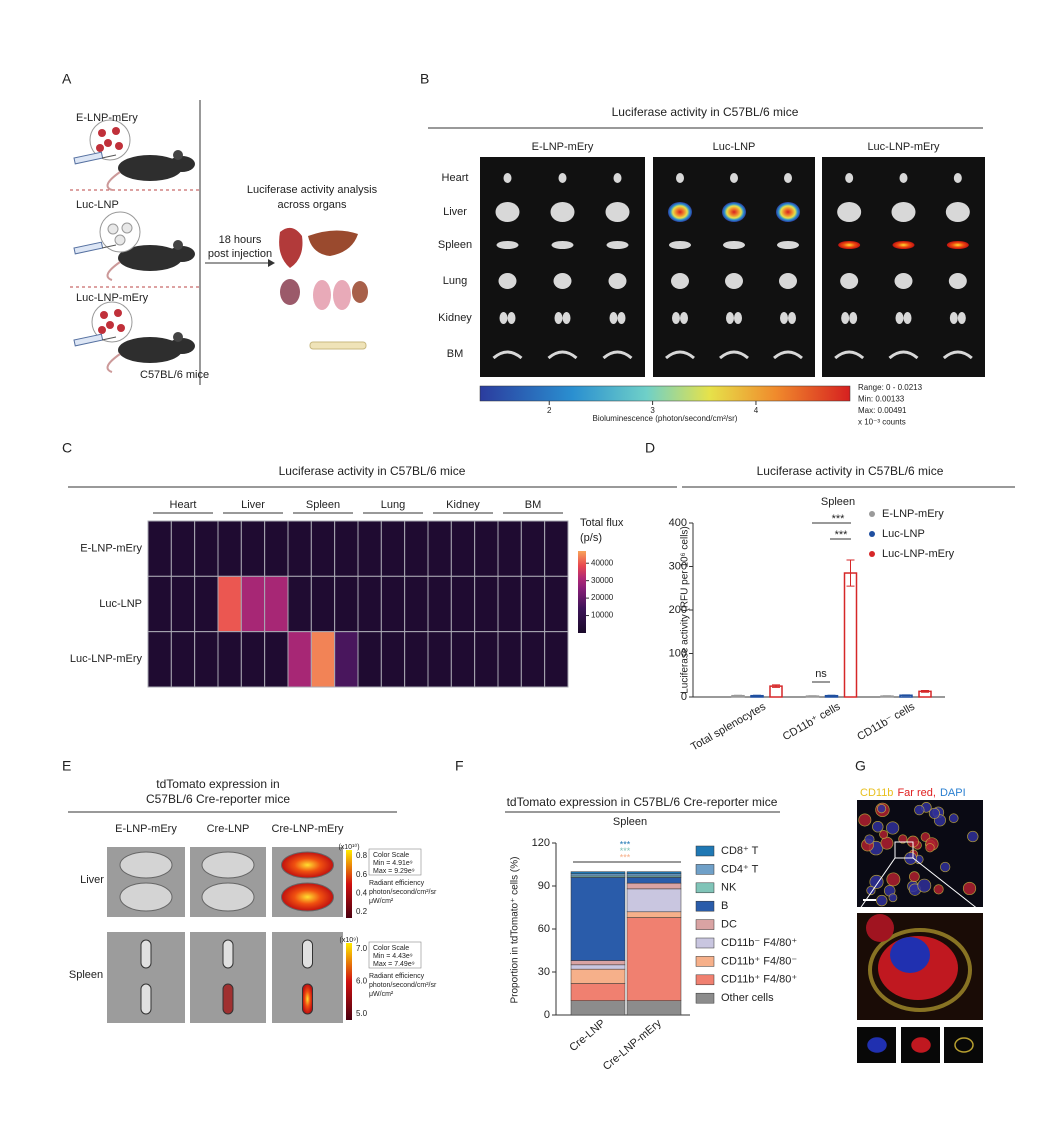  I want to click on chart-title: Luciferase activity in C57BL/6 mice, so click(372, 471).